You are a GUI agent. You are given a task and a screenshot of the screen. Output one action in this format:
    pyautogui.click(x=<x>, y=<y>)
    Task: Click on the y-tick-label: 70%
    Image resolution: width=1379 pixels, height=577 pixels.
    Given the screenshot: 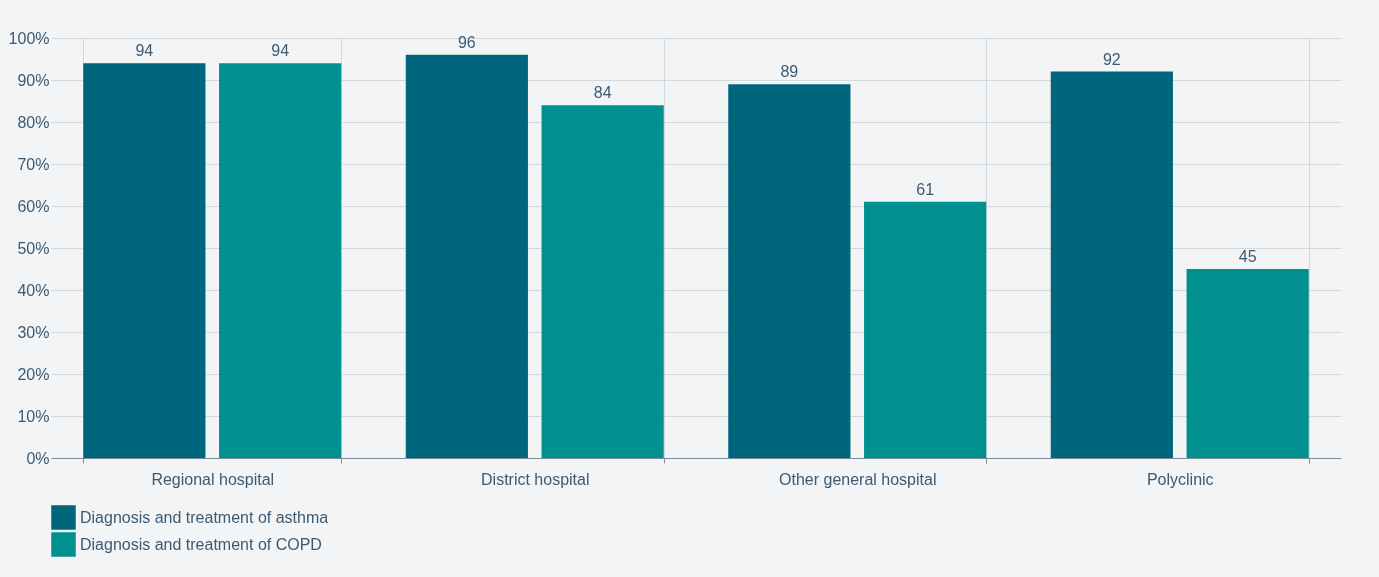 What is the action you would take?
    pyautogui.click(x=33, y=164)
    